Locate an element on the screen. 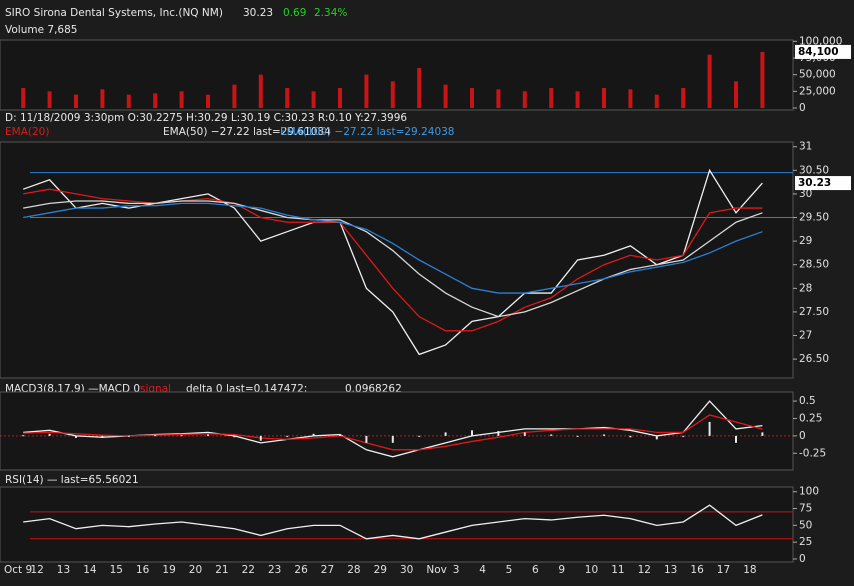 This screenshot has width=854, height=586. value-label-box is located at coordinates (823, 51).